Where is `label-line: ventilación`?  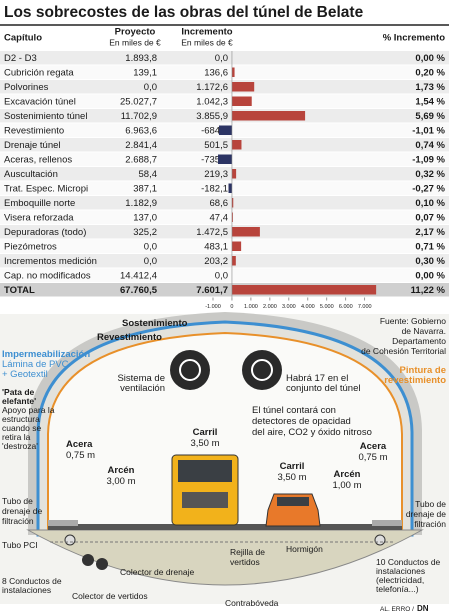
label-line: ventilación is located at coordinates (142, 388).